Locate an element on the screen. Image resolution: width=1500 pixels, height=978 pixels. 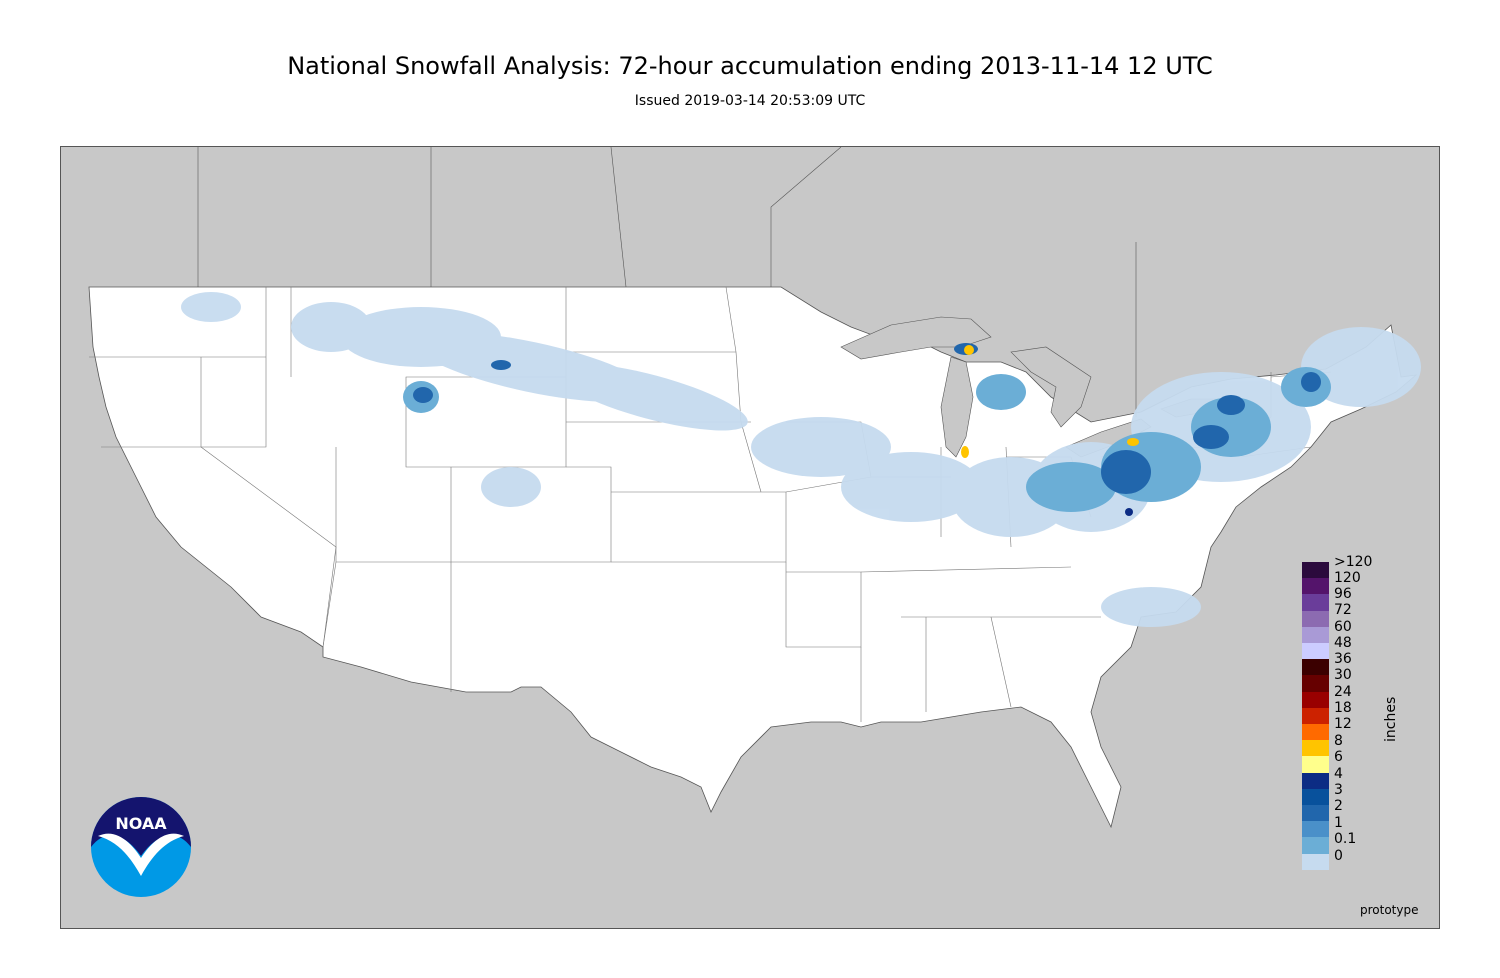
legend-label: 1 is located at coordinates (1338, 823).